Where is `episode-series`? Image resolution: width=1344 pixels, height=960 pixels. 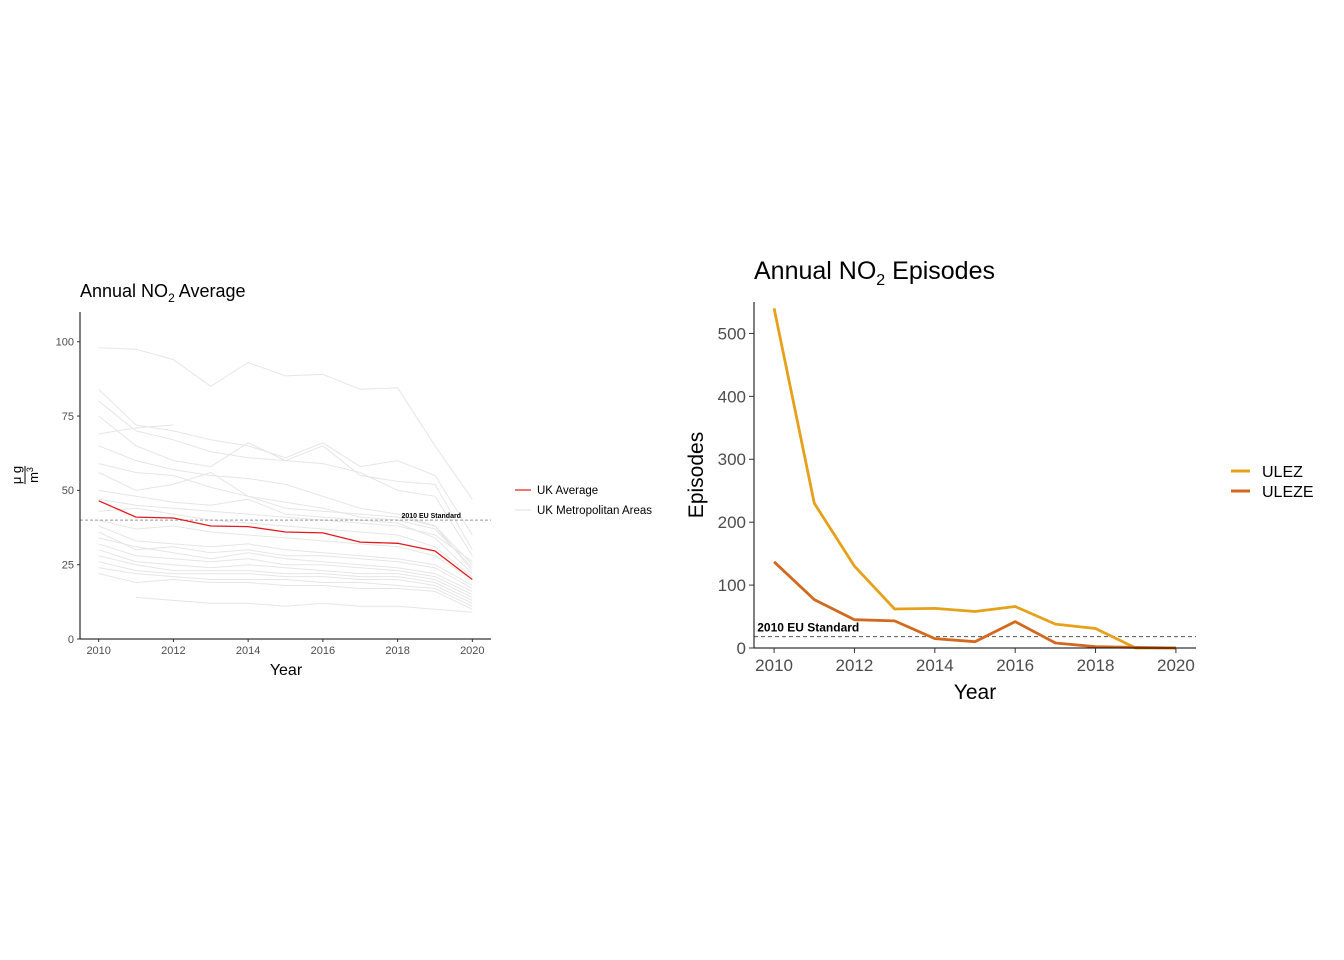
episode-series is located at coordinates (974, 479).